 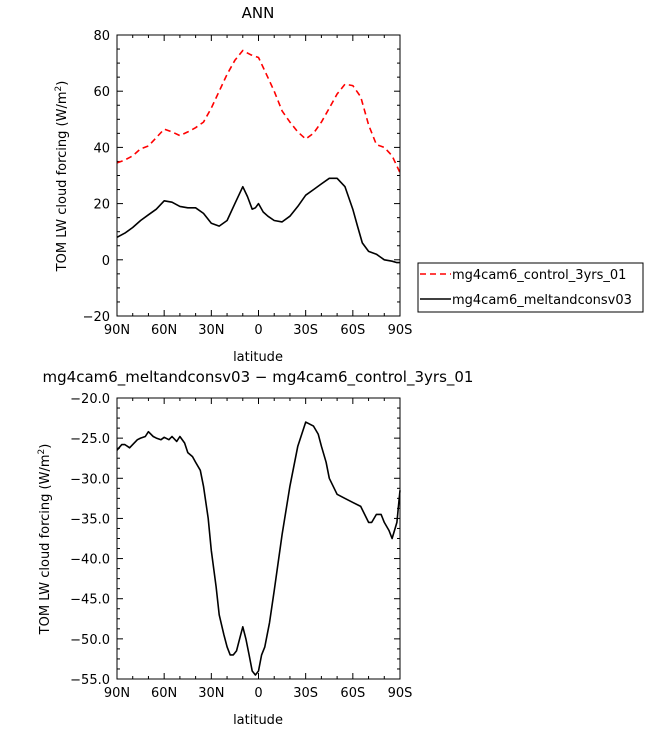 I want to click on bottom-y-tick-label: −20.0, so click(x=90, y=399).